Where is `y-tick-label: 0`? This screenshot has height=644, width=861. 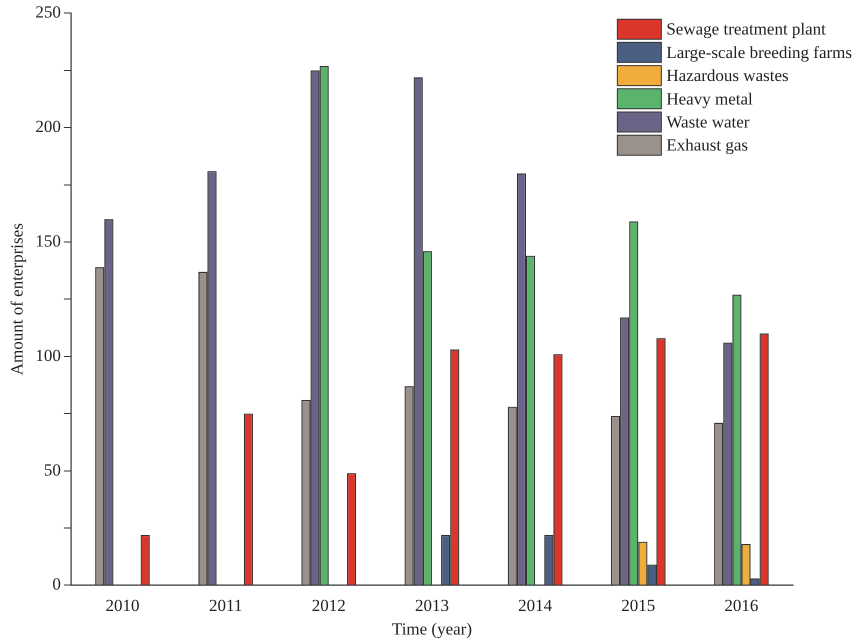 y-tick-label: 0 is located at coordinates (56, 584).